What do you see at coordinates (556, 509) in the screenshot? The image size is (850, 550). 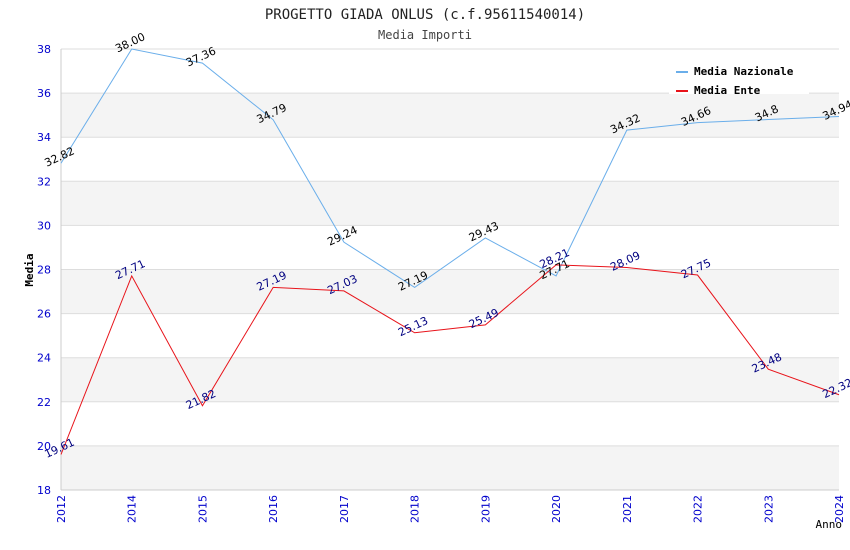 I see `x-tick-label: 2020` at bounding box center [556, 509].